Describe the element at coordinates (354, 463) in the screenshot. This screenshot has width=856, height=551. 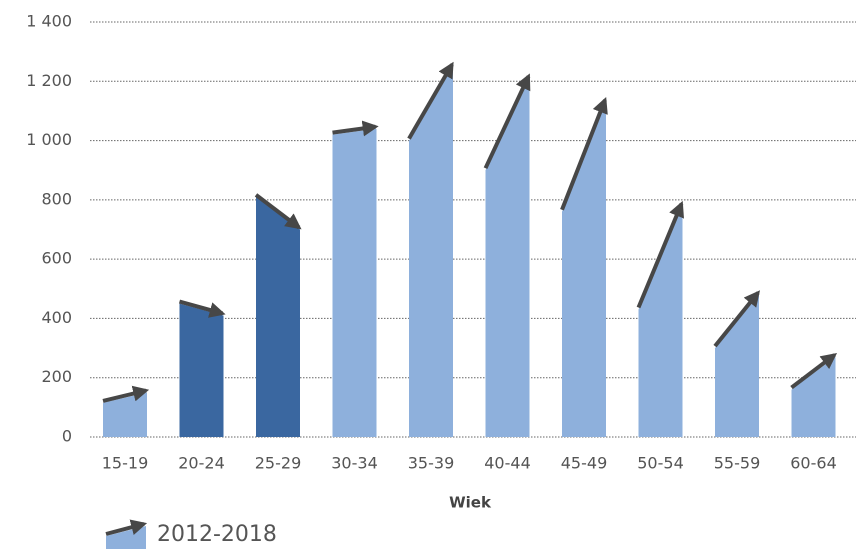
I see `x-tick-label: 30-34` at that location.